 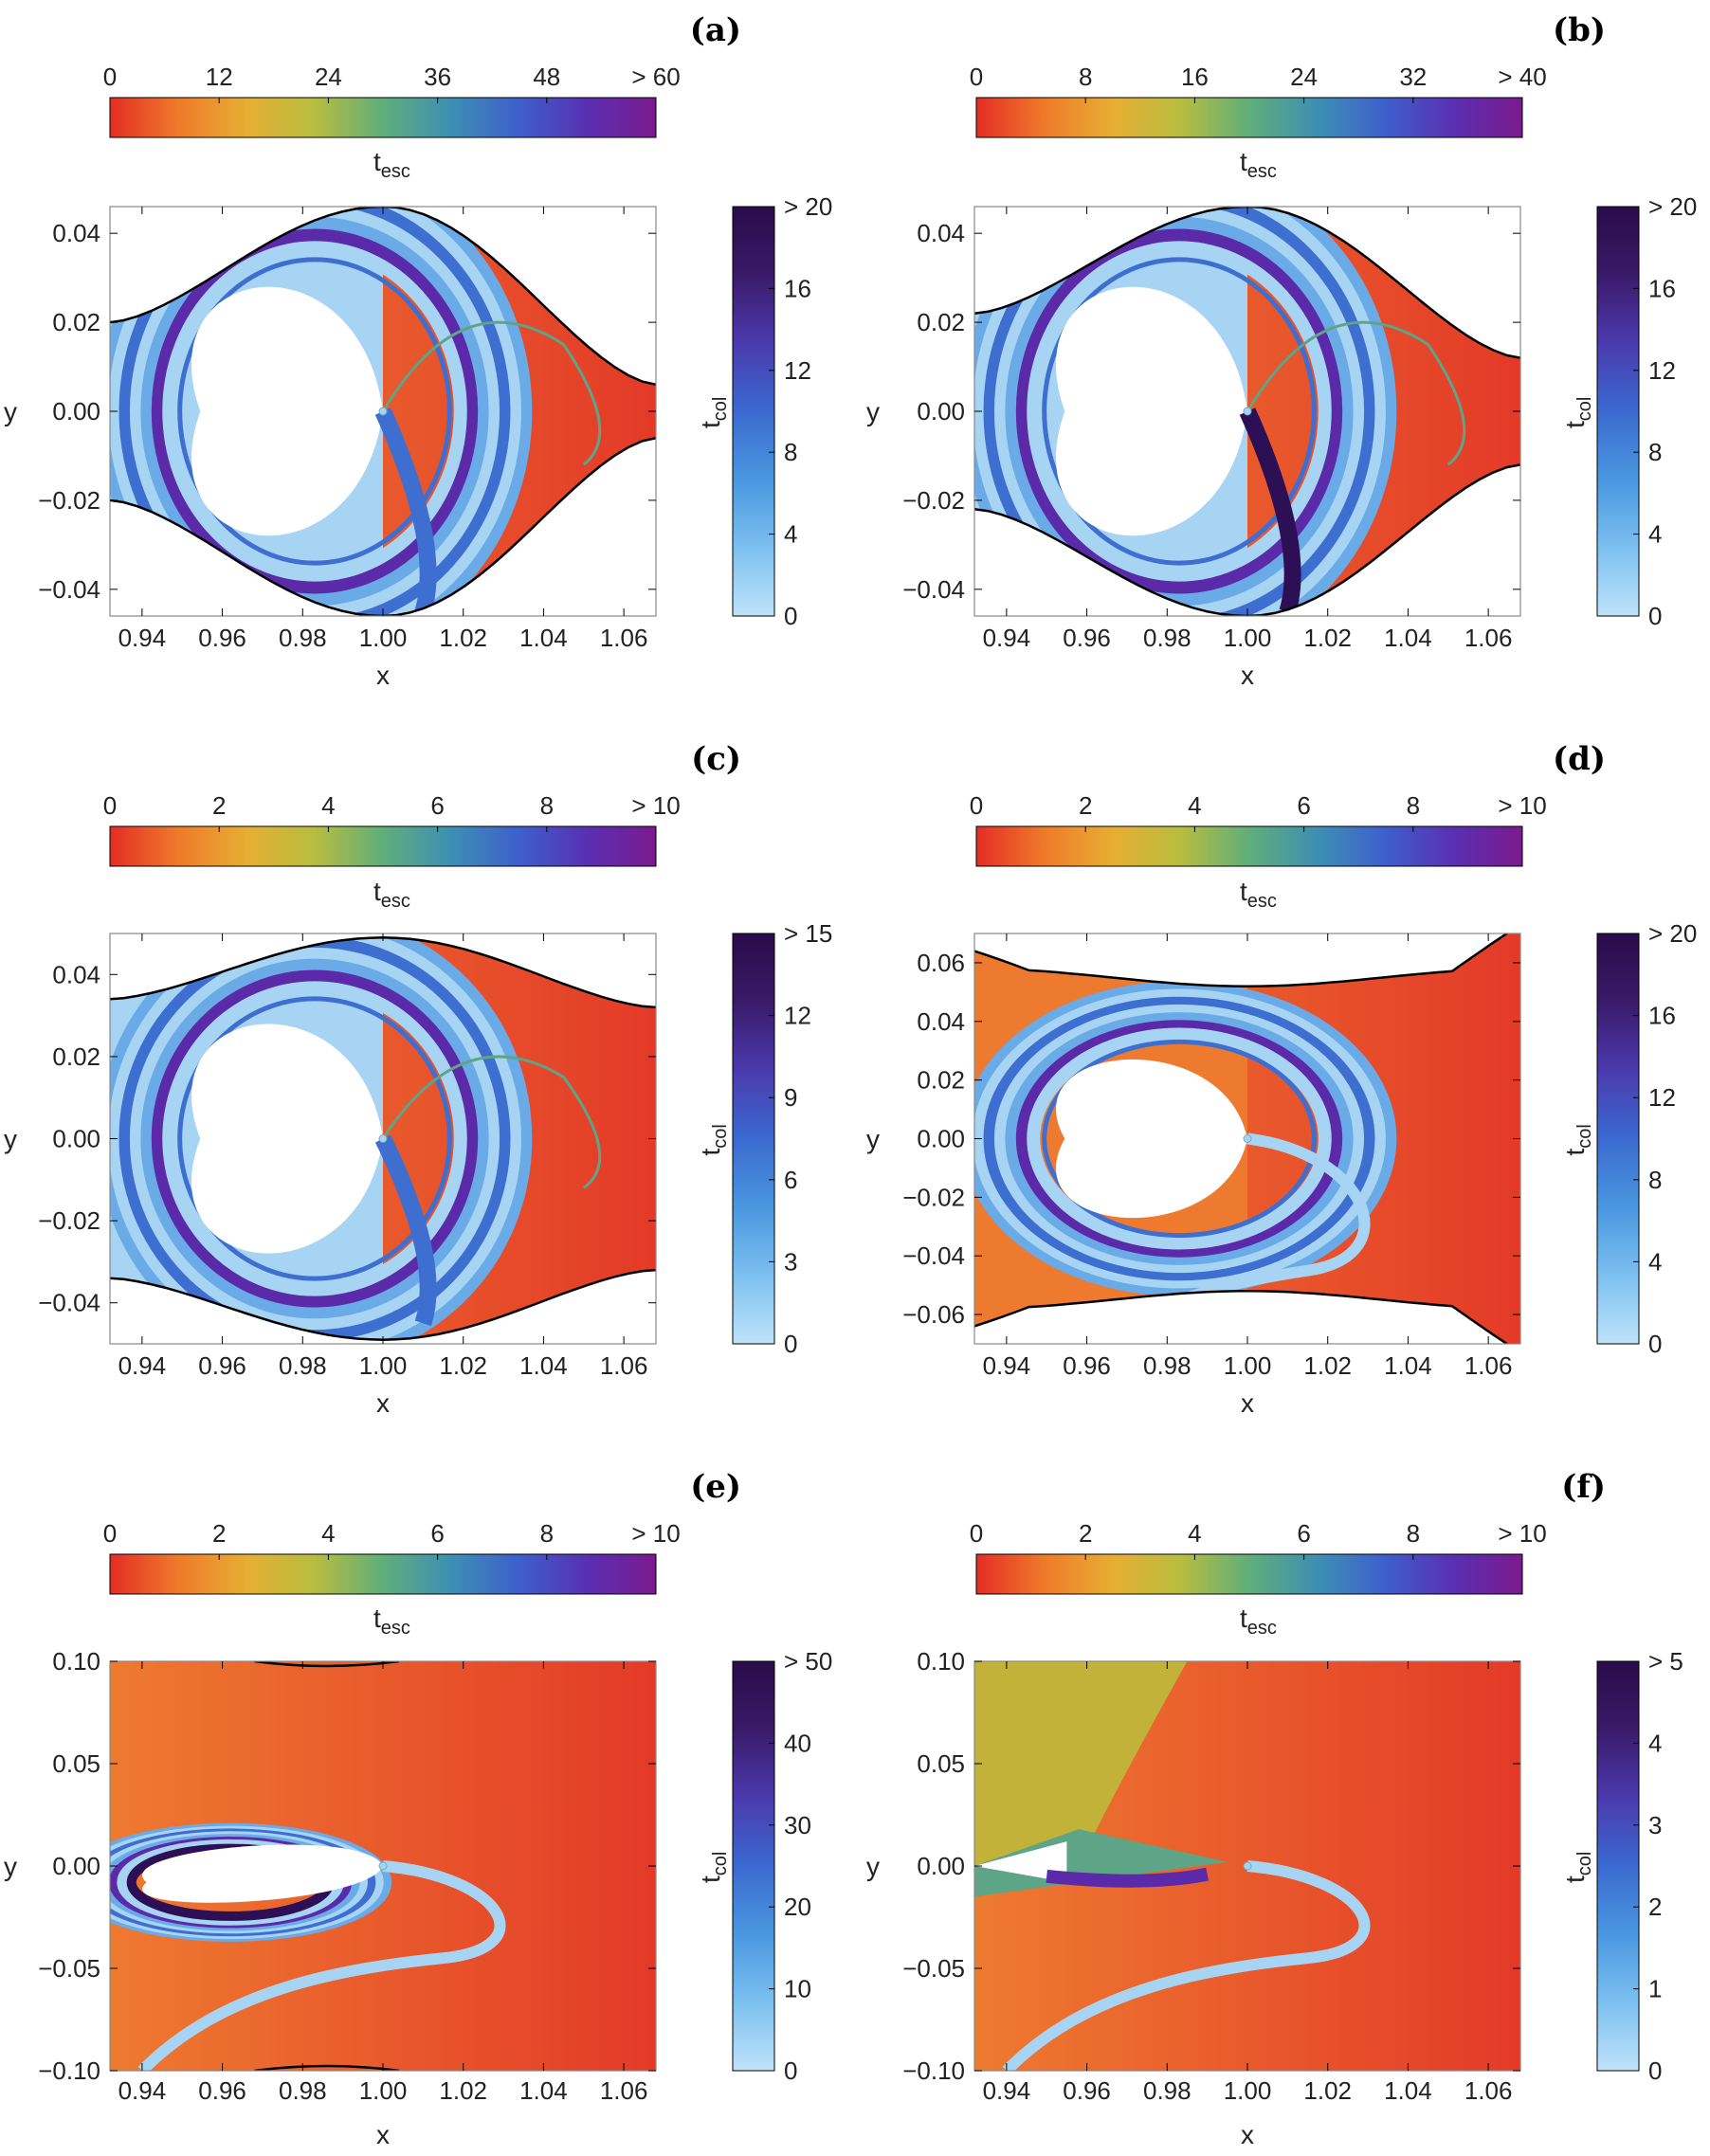 I want to click on y-tick-label: −0.06, so click(x=933, y=1315).